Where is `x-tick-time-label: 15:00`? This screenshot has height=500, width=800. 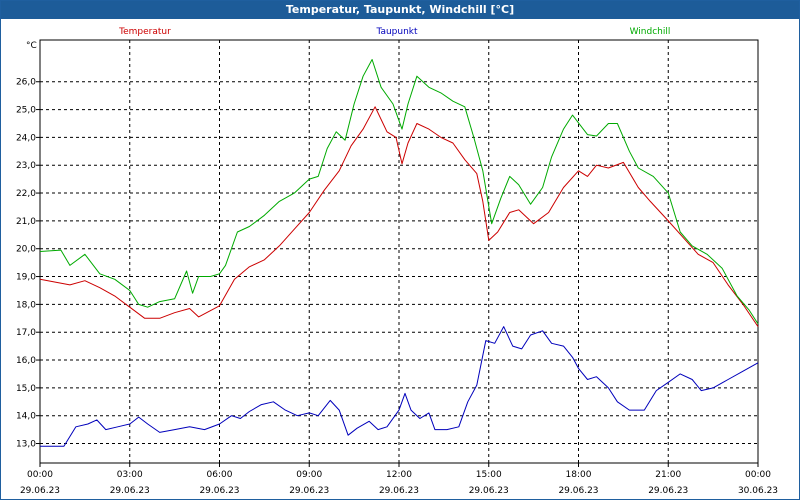
x-tick-time-label: 15:00 is located at coordinates (489, 475).